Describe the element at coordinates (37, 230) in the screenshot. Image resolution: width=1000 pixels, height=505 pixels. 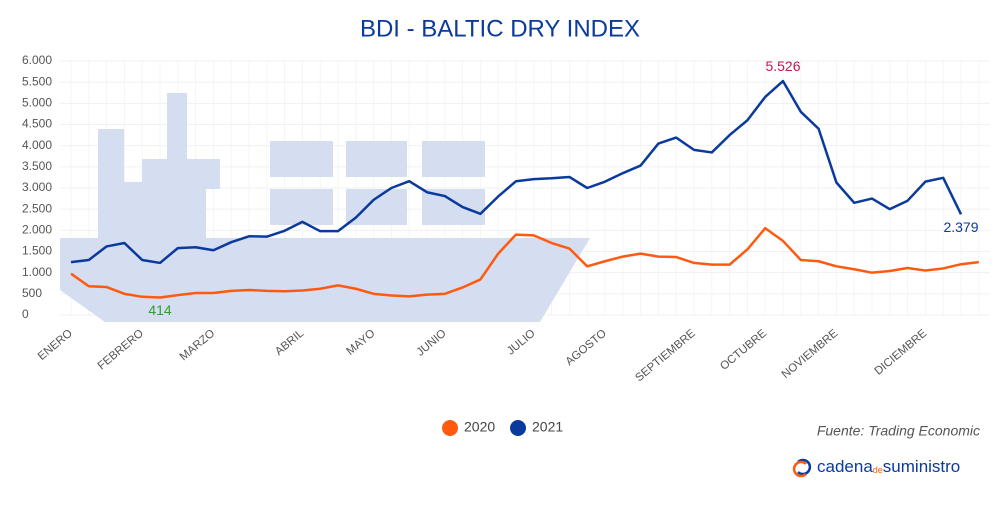
I see `y-tick-label: 2.000` at that location.